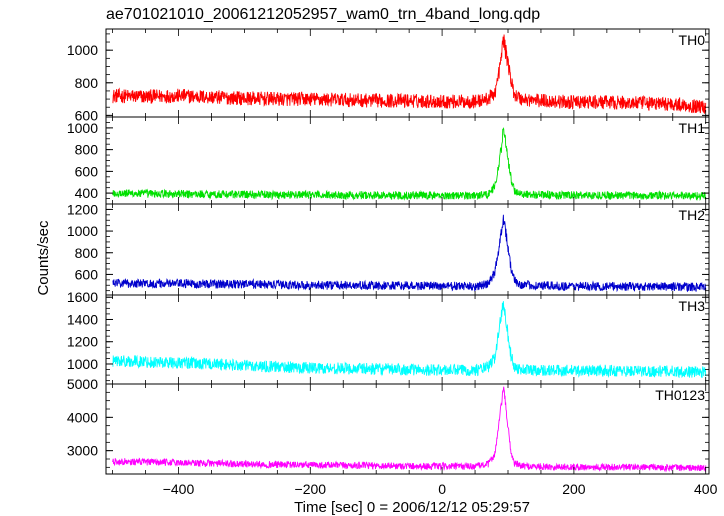  I want to click on y-tick-label: 5000, so click(82, 384).